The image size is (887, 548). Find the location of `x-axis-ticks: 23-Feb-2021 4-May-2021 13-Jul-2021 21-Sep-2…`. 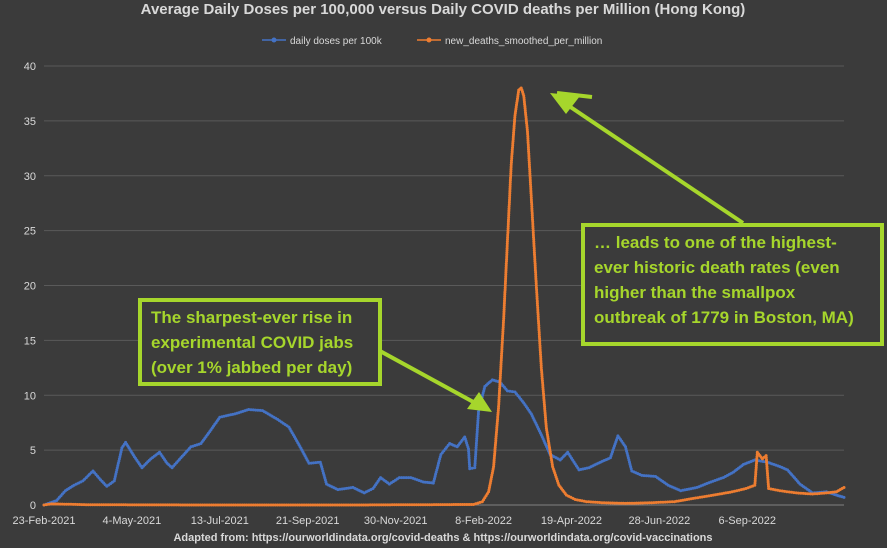

x-axis-ticks: 23-Feb-2021 4-May-2021 13-Jul-2021 21-Sep-2… is located at coordinates (395, 521).